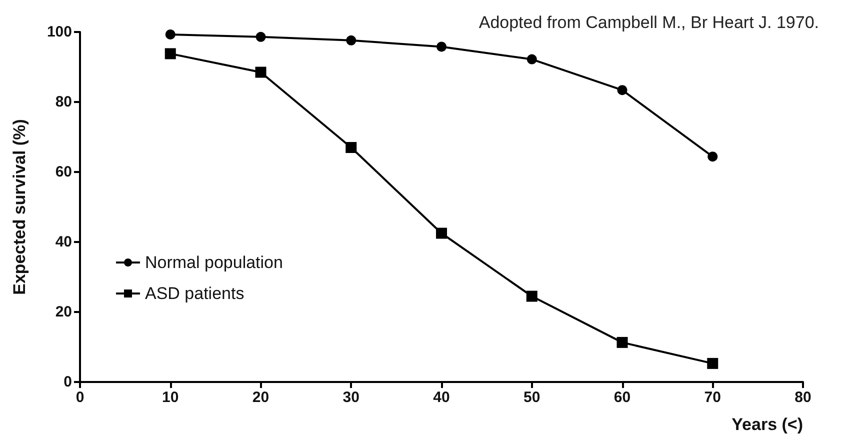 The width and height of the screenshot is (841, 447). Describe the element at coordinates (649, 22) in the screenshot. I see `annotation: Adopted from Campbell M., Br Heart J. 1970.` at that location.